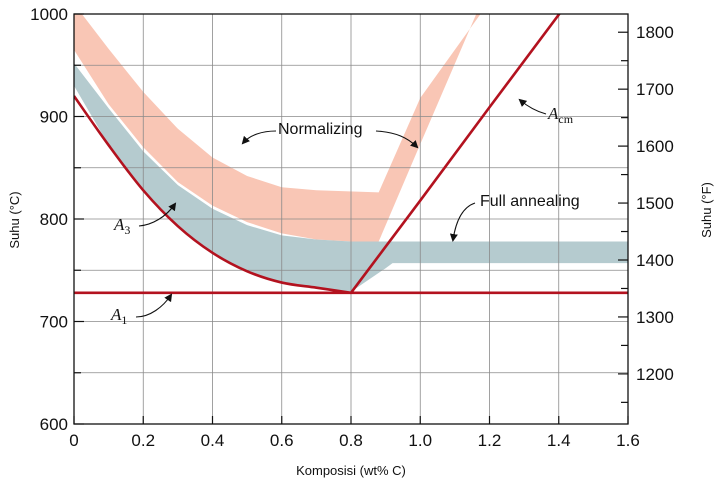  I want to click on y-tick-label: 900, so click(54, 117).